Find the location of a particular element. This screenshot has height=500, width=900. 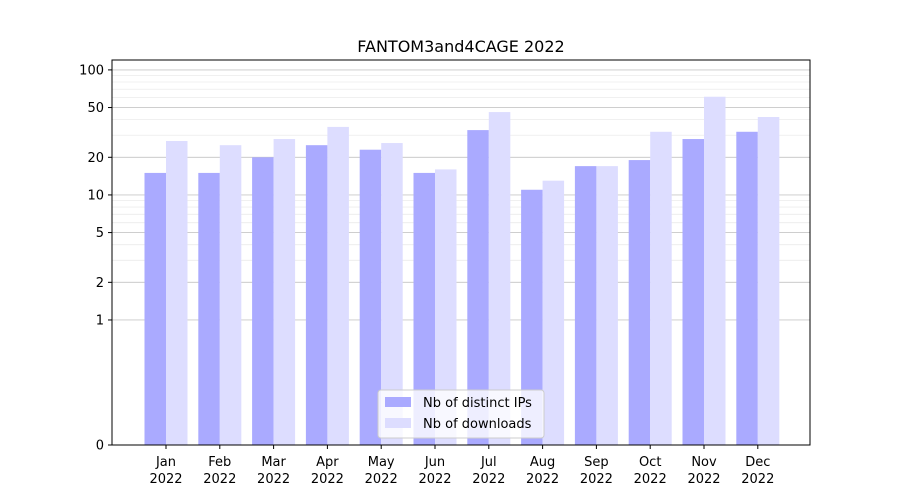

x-tick-label-month: Jan is located at coordinates (165, 462).